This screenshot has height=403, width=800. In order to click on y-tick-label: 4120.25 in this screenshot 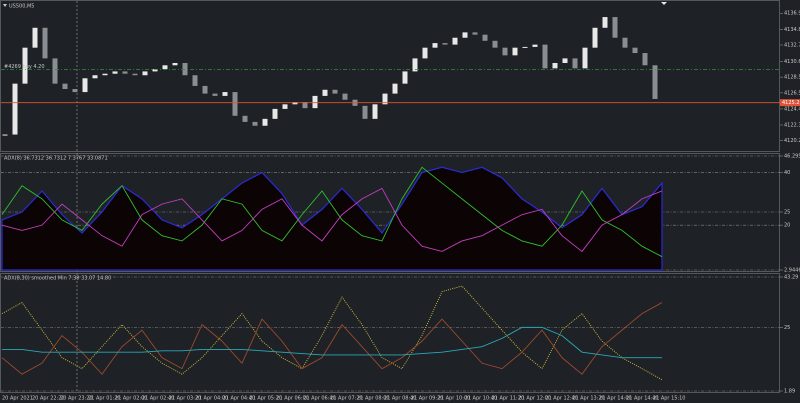, I will do `click(792, 141)`.